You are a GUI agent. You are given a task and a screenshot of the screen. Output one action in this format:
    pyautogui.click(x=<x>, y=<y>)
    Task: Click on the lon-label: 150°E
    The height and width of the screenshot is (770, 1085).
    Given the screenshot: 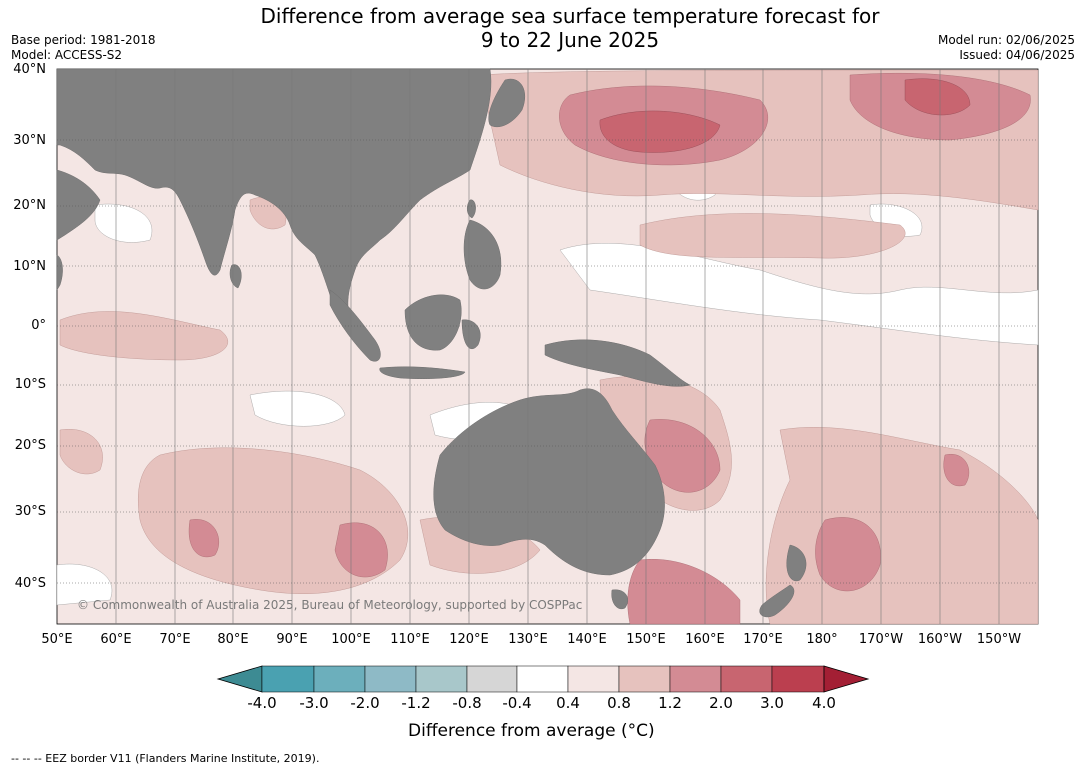 What is the action you would take?
    pyautogui.click(x=646, y=639)
    